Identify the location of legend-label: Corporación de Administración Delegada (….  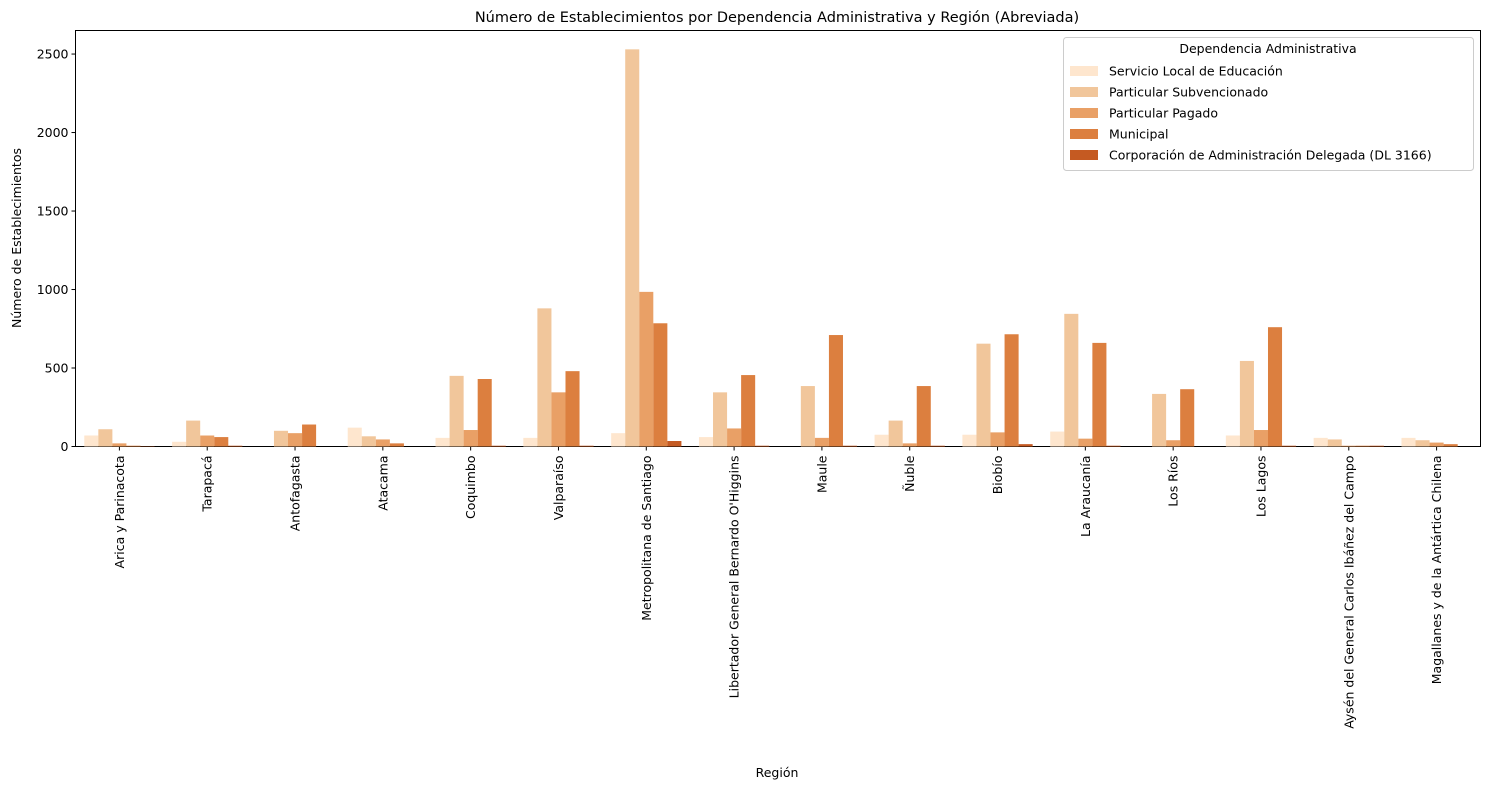
(1270, 155).